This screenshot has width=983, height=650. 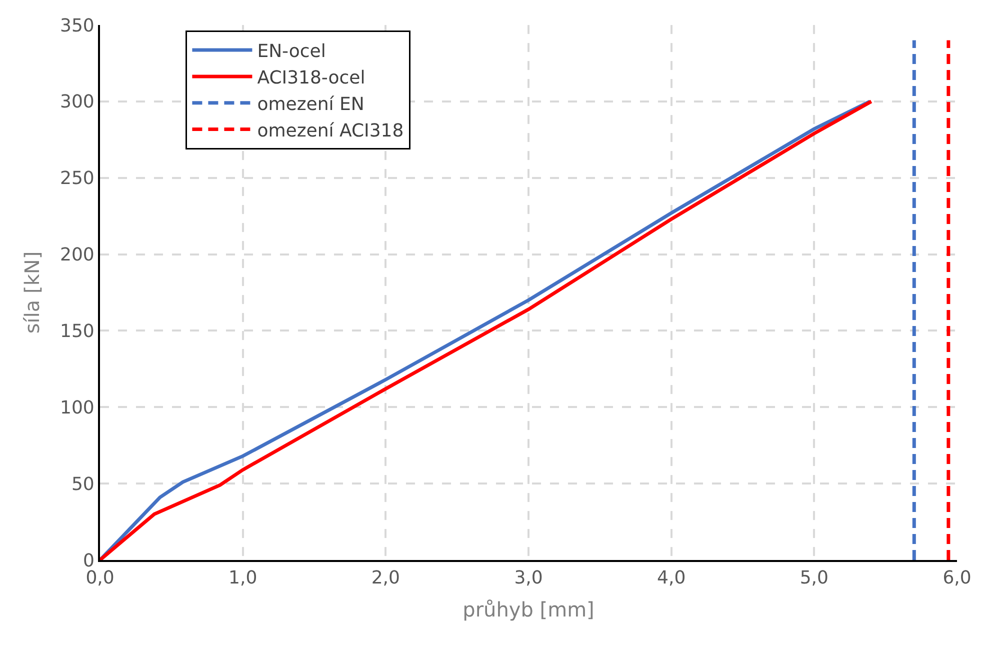 What do you see at coordinates (77, 102) in the screenshot?
I see `y-tick-label: 300` at bounding box center [77, 102].